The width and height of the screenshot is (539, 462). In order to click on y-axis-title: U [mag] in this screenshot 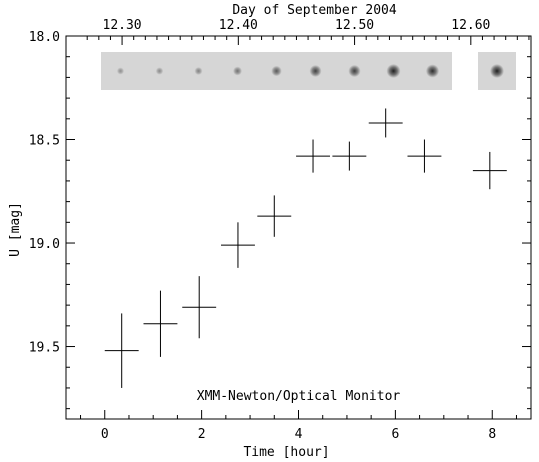, I will do `click(15, 229)`.